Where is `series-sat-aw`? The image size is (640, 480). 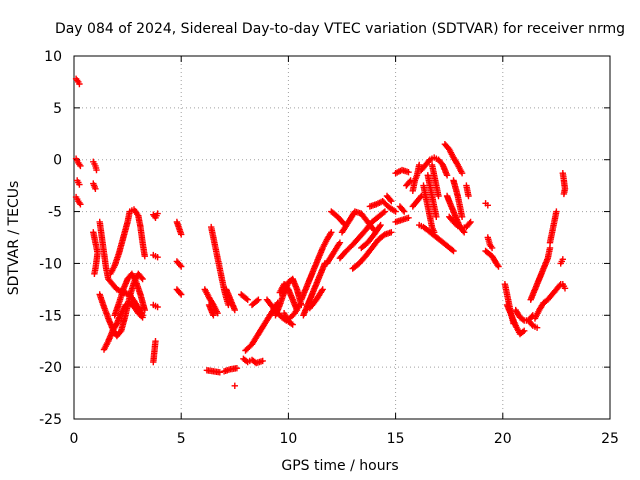 series-sat-aw is located at coordinates (408, 183).